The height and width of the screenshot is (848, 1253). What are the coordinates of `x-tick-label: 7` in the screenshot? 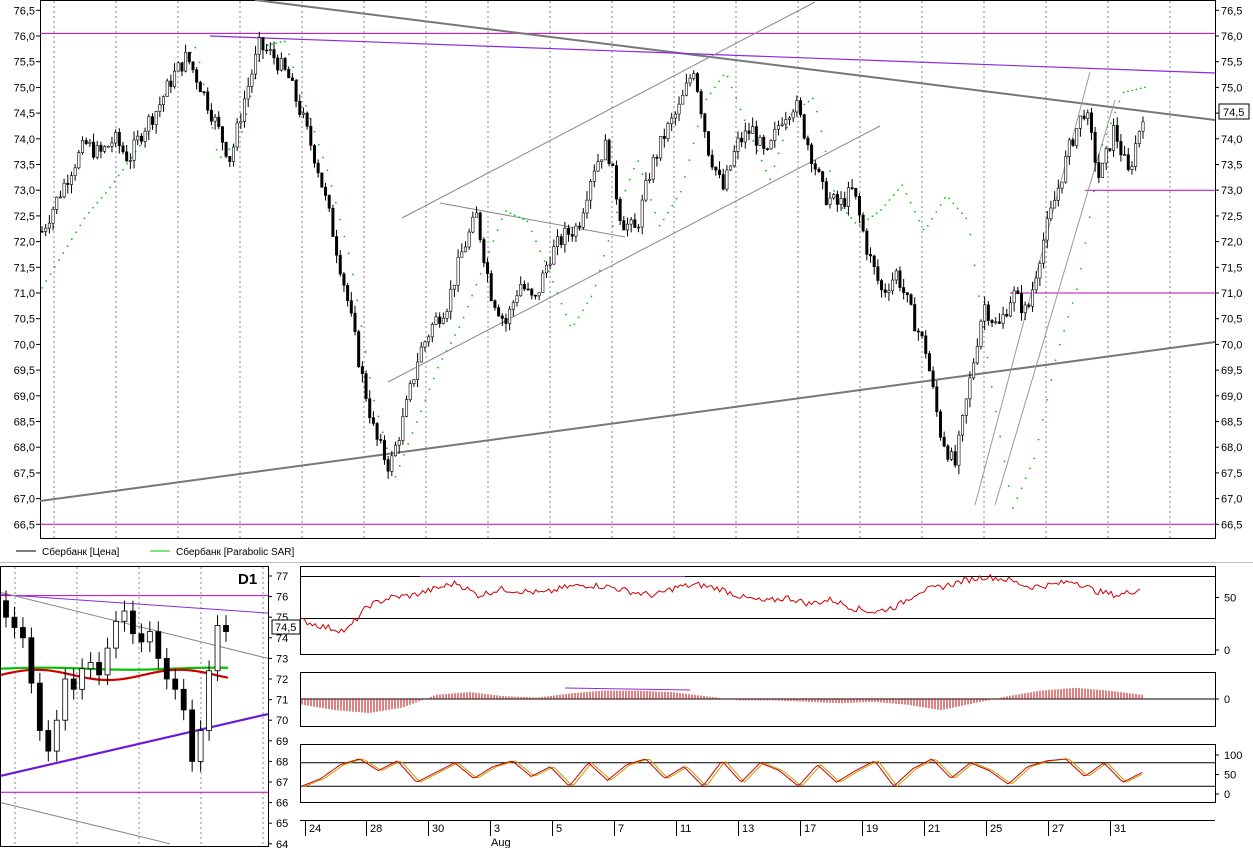 It's located at (621, 829).